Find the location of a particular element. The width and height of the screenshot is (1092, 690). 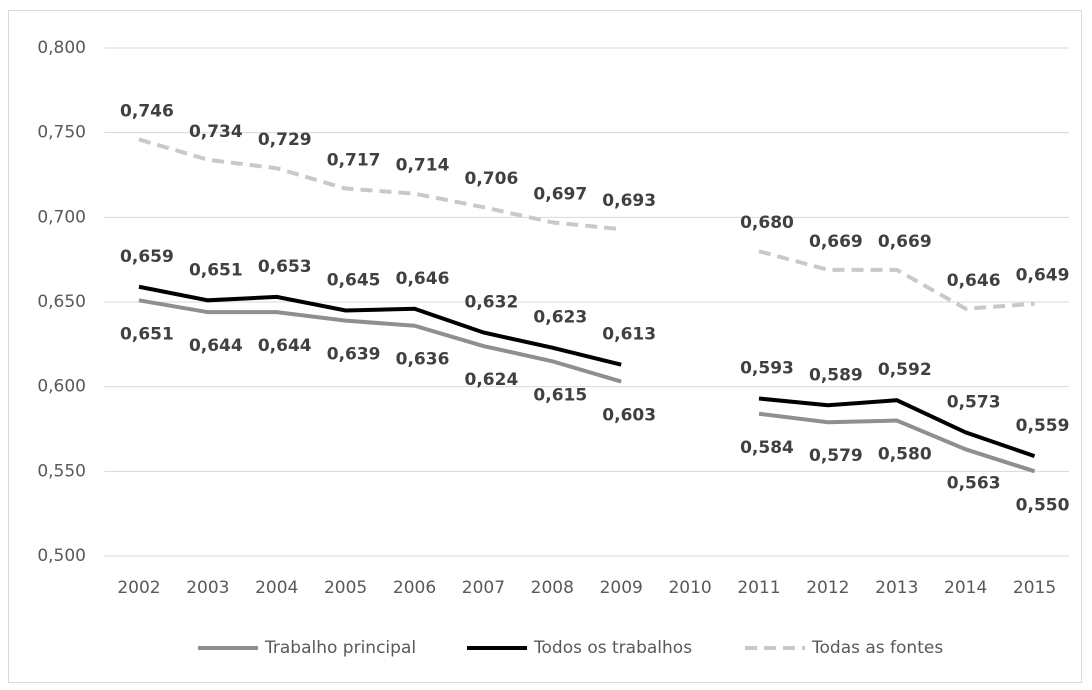

x-tick-label: 2006 is located at coordinates (414, 588).